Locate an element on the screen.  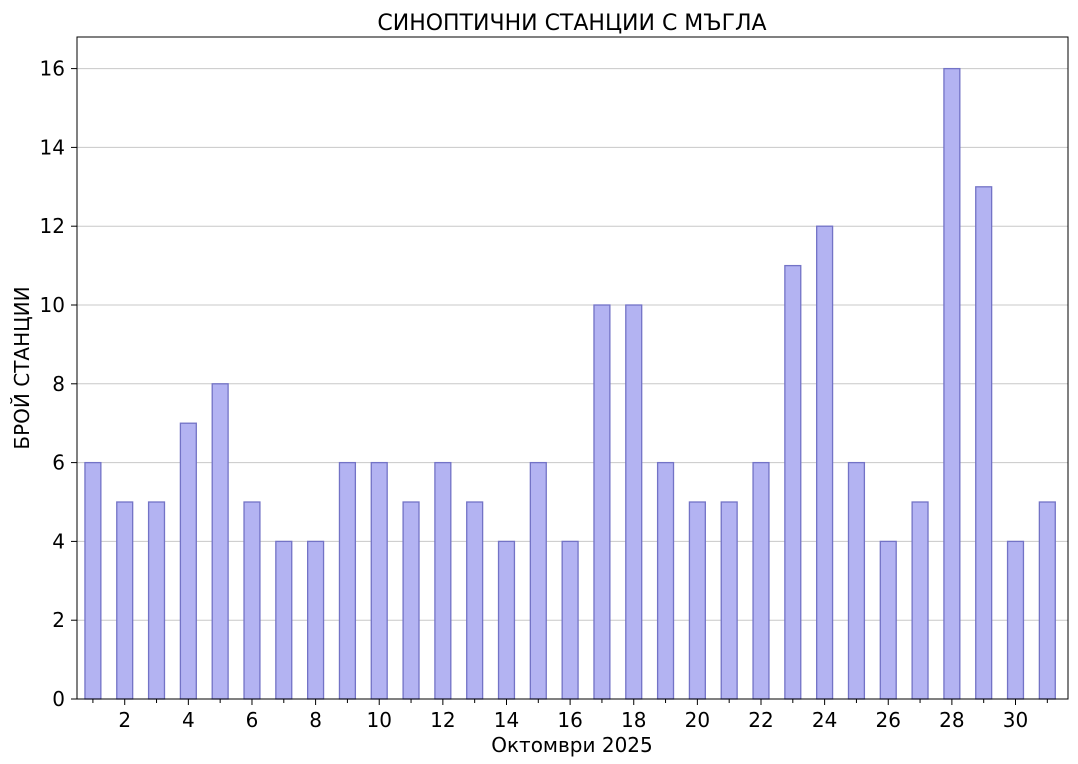
x-tick-label: 4 is located at coordinates (188, 720).